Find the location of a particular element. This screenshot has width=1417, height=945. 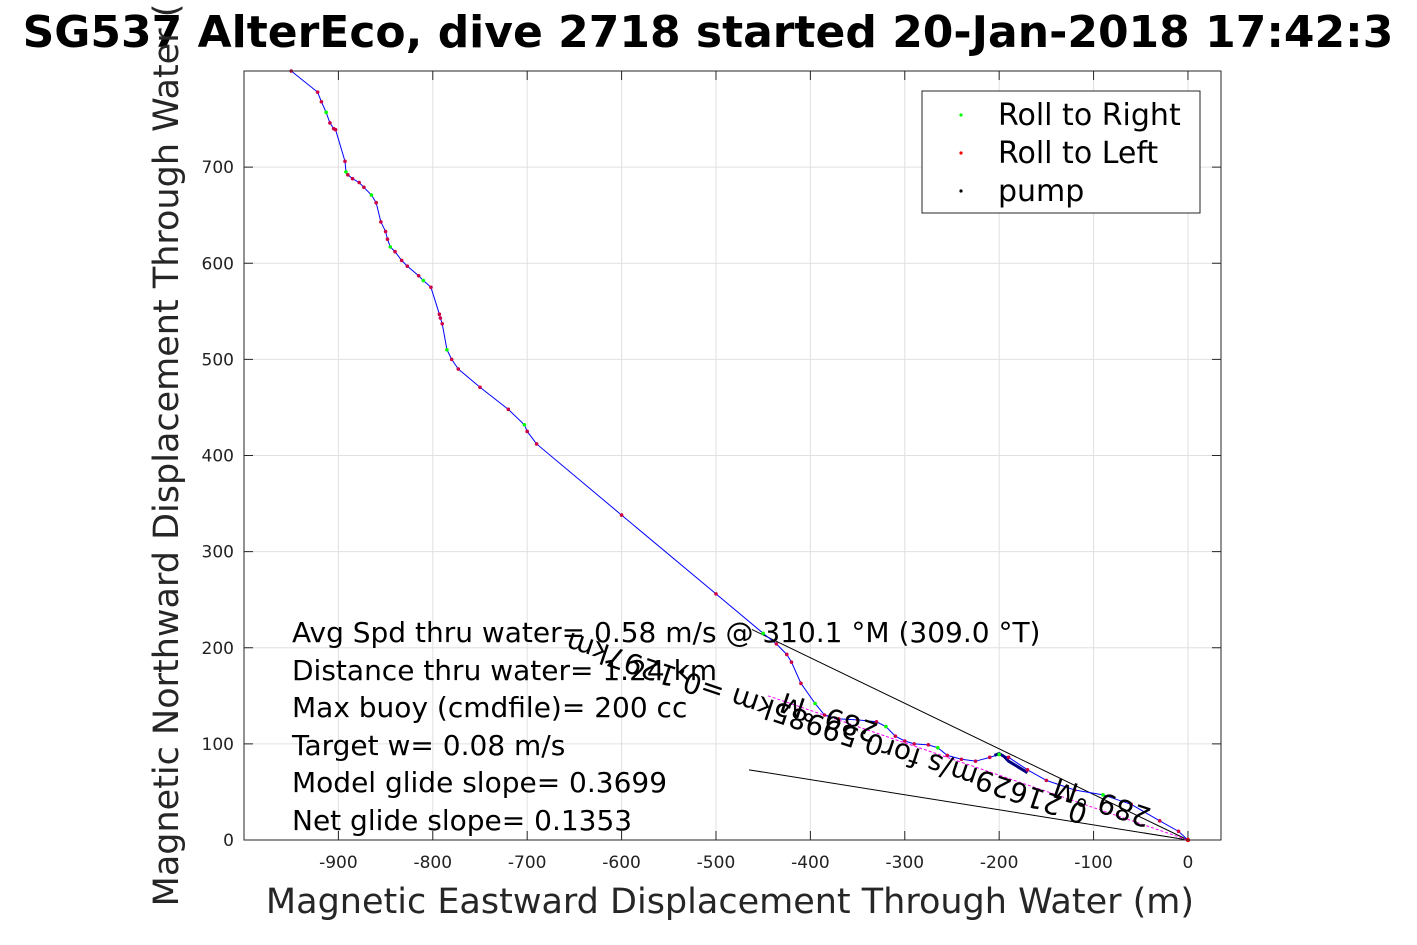

x-tick-label: -400 is located at coordinates (810, 863).